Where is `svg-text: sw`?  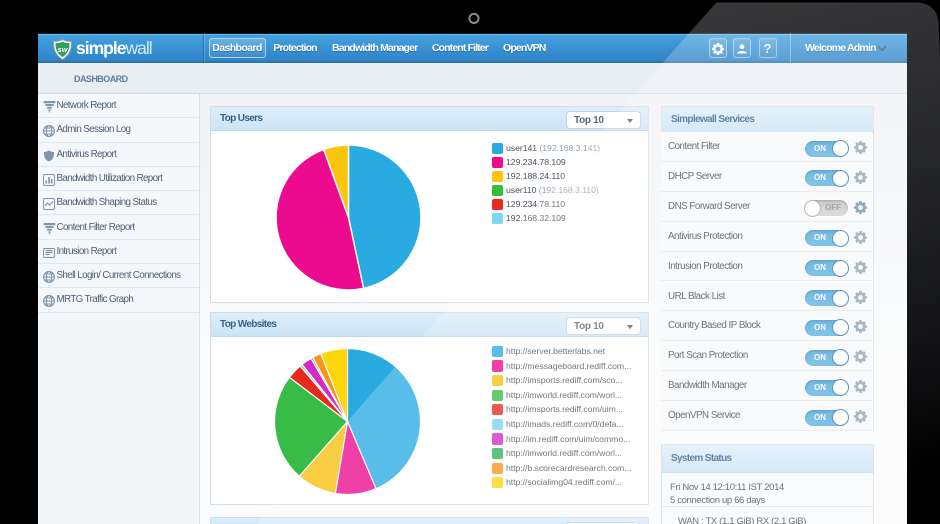 svg-text: sw is located at coordinates (62, 49).